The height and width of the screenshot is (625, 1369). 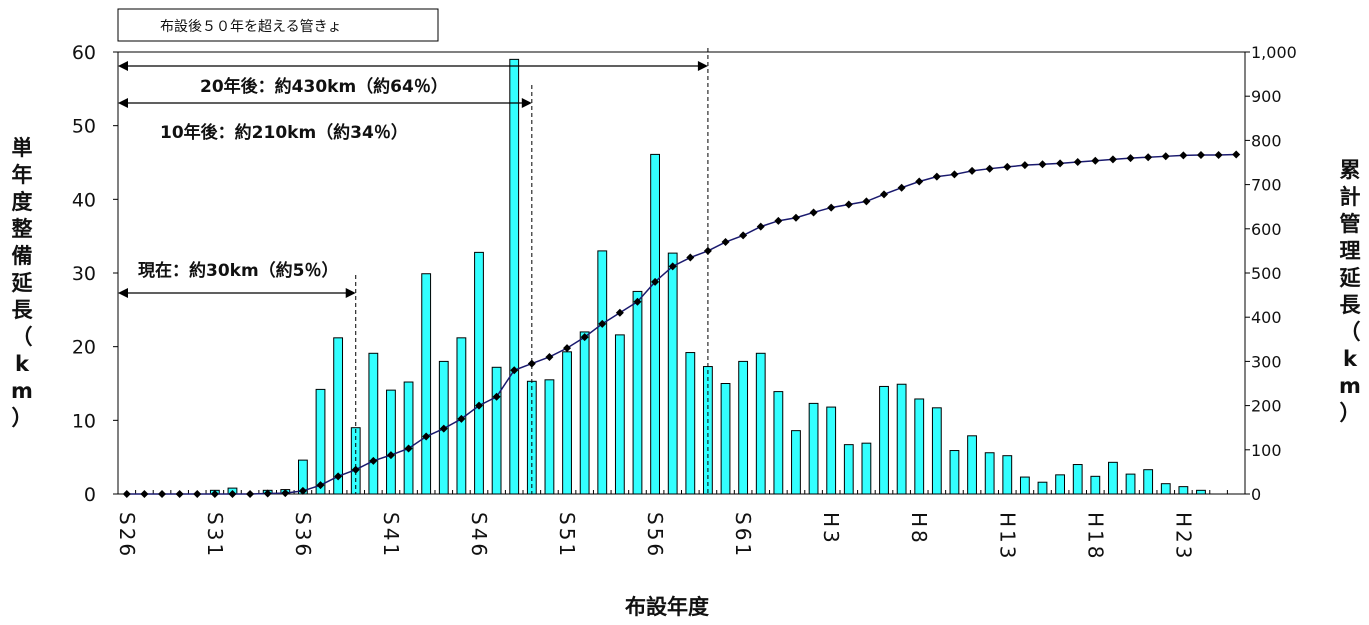 I want to click on y-left-tick-label: 50, so click(x=84, y=127).